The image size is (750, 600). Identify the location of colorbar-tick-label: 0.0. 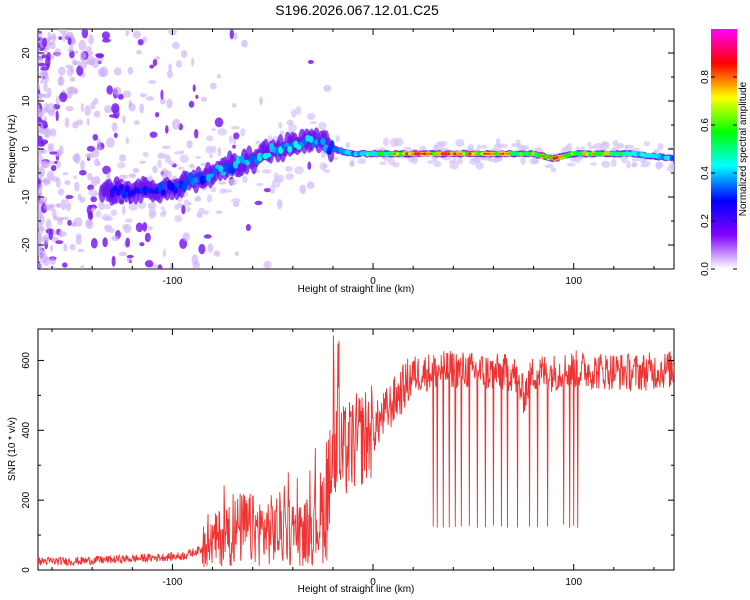
(705, 269).